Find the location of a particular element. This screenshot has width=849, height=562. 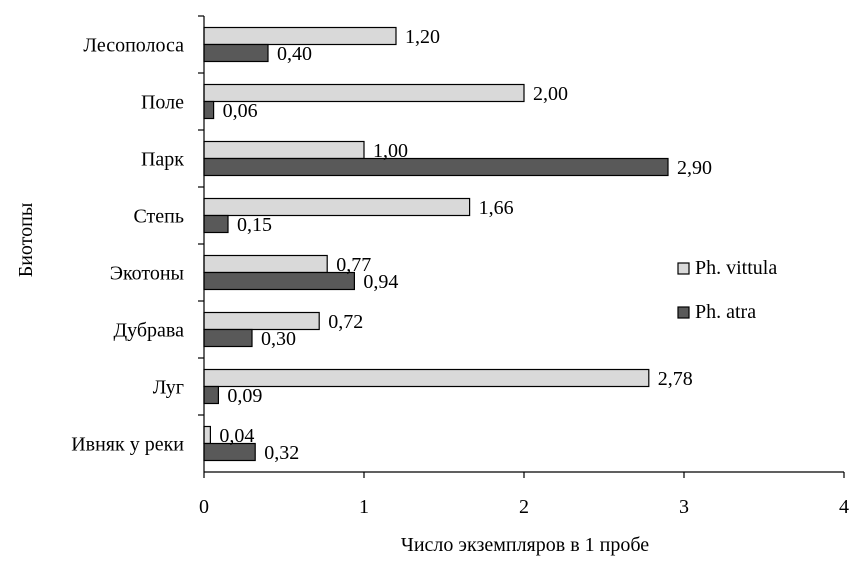

legend-label-0: Ph. vittula is located at coordinates (736, 268).